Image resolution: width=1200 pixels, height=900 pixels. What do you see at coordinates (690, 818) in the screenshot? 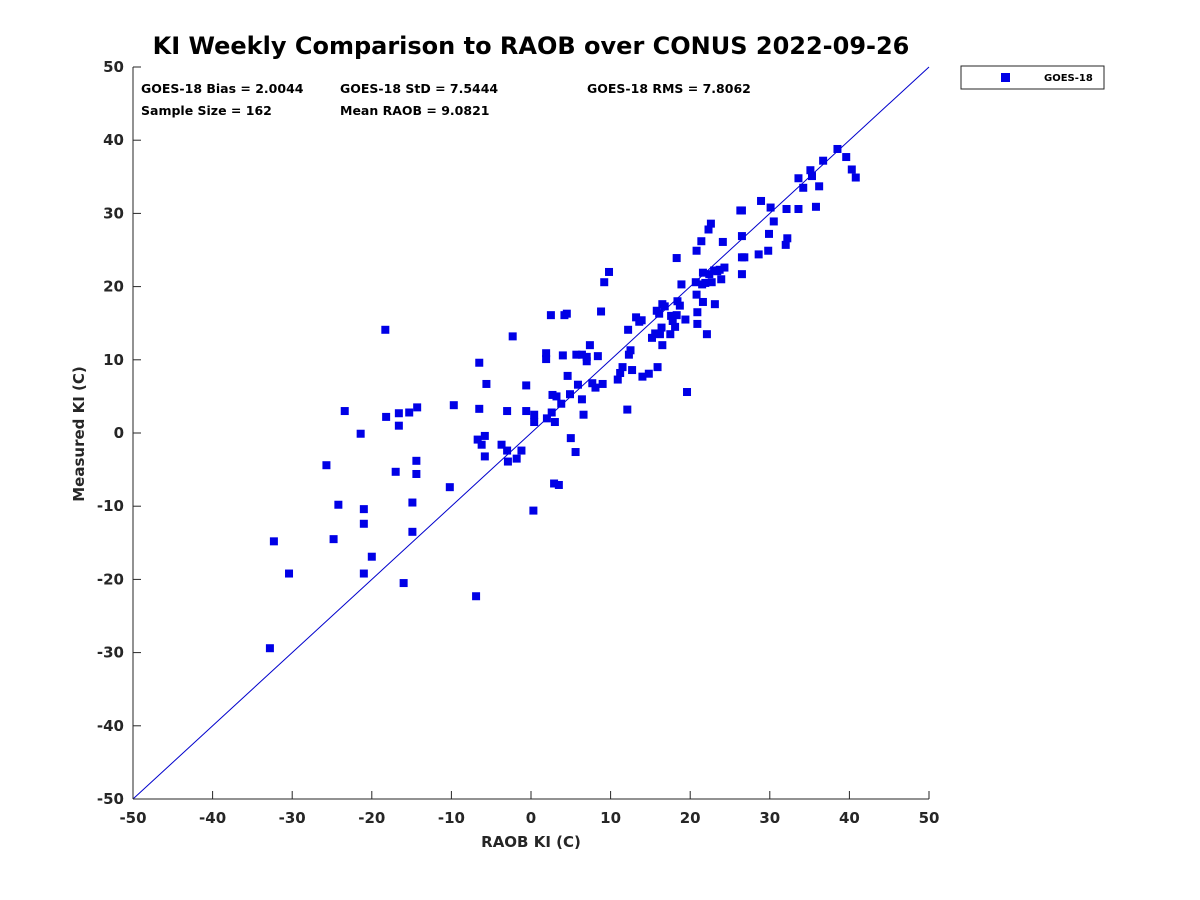
I see `x-tick-label: 20` at bounding box center [690, 818].